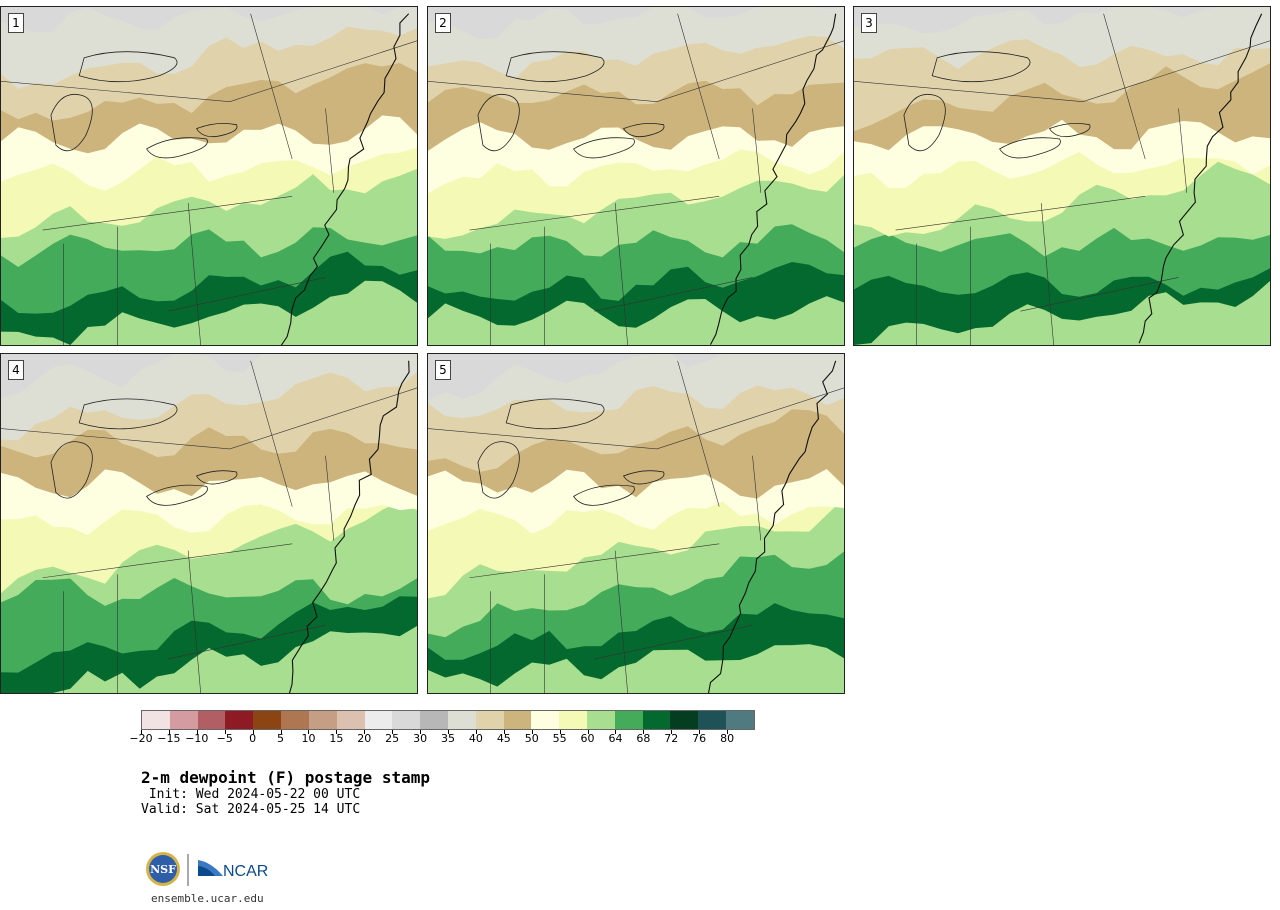 Image resolution: width=1280 pixels, height=910 pixels. I want to click on init-time: Init: Wed 2024-05-22 00 UTC, so click(251, 794).